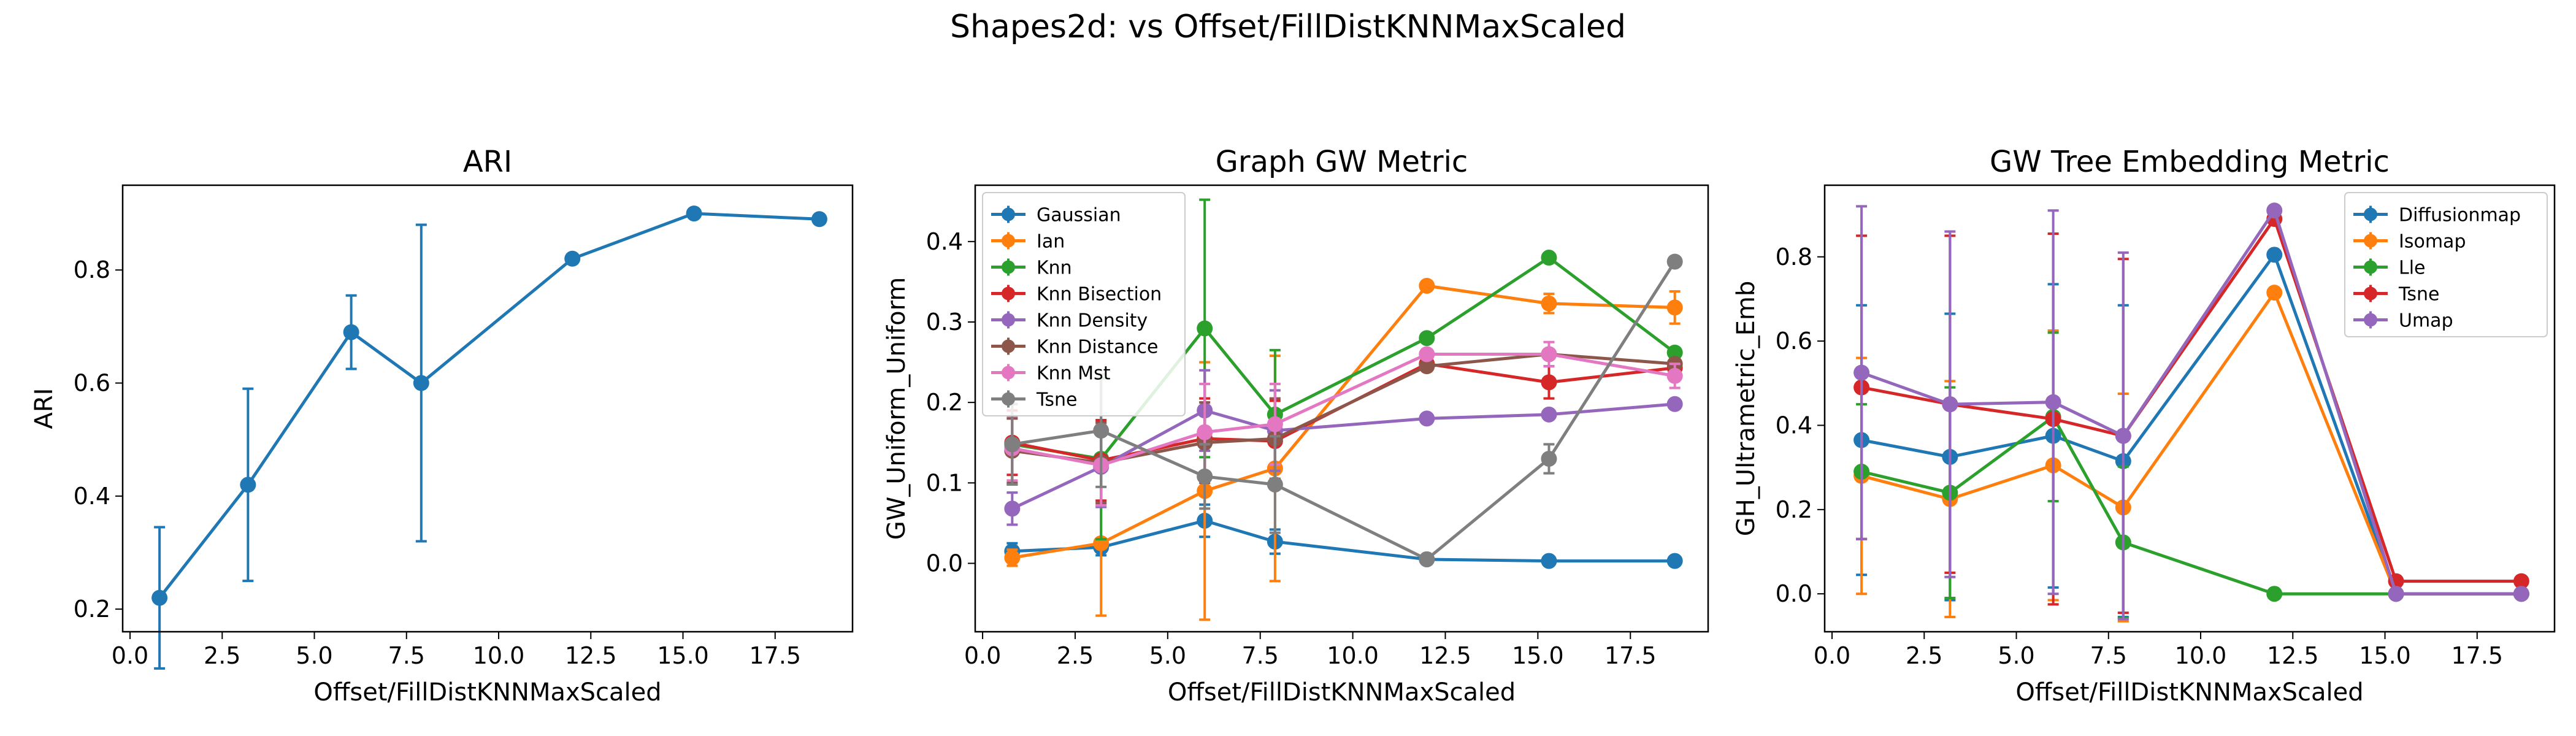  Describe the element at coordinates (1099, 294) in the screenshot. I see `legend-label: Knn Bisection` at that location.